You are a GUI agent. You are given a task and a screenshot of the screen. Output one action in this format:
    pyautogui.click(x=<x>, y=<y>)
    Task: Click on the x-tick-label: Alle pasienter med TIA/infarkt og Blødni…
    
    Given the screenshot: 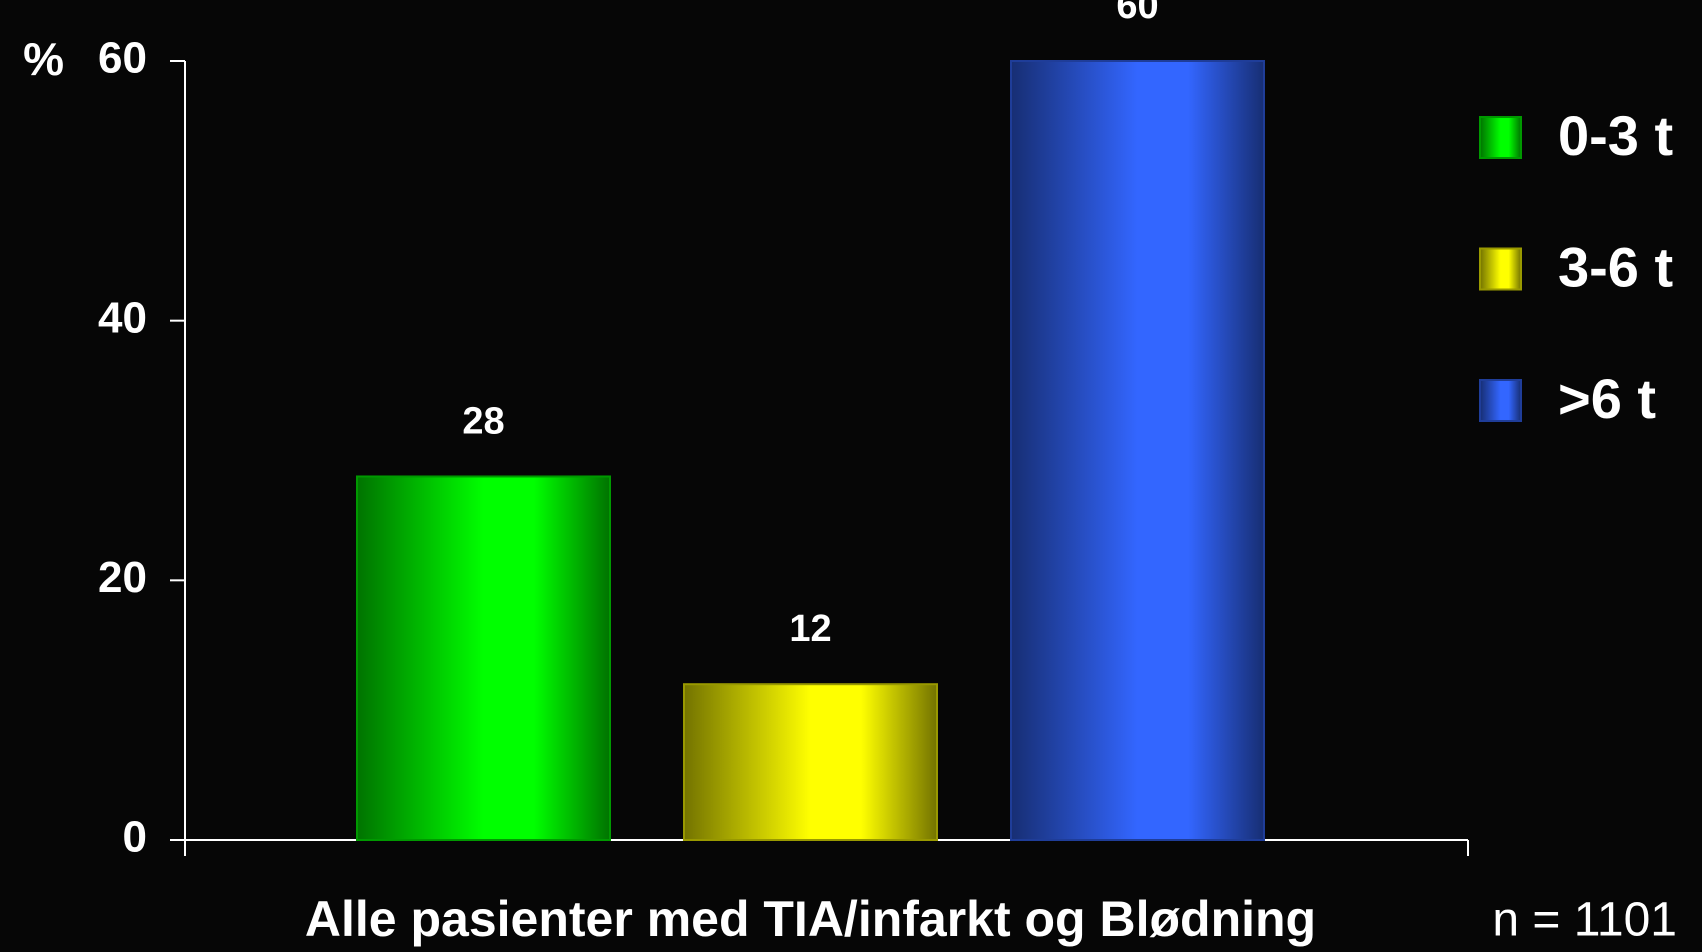 What is the action you would take?
    pyautogui.click(x=810, y=919)
    